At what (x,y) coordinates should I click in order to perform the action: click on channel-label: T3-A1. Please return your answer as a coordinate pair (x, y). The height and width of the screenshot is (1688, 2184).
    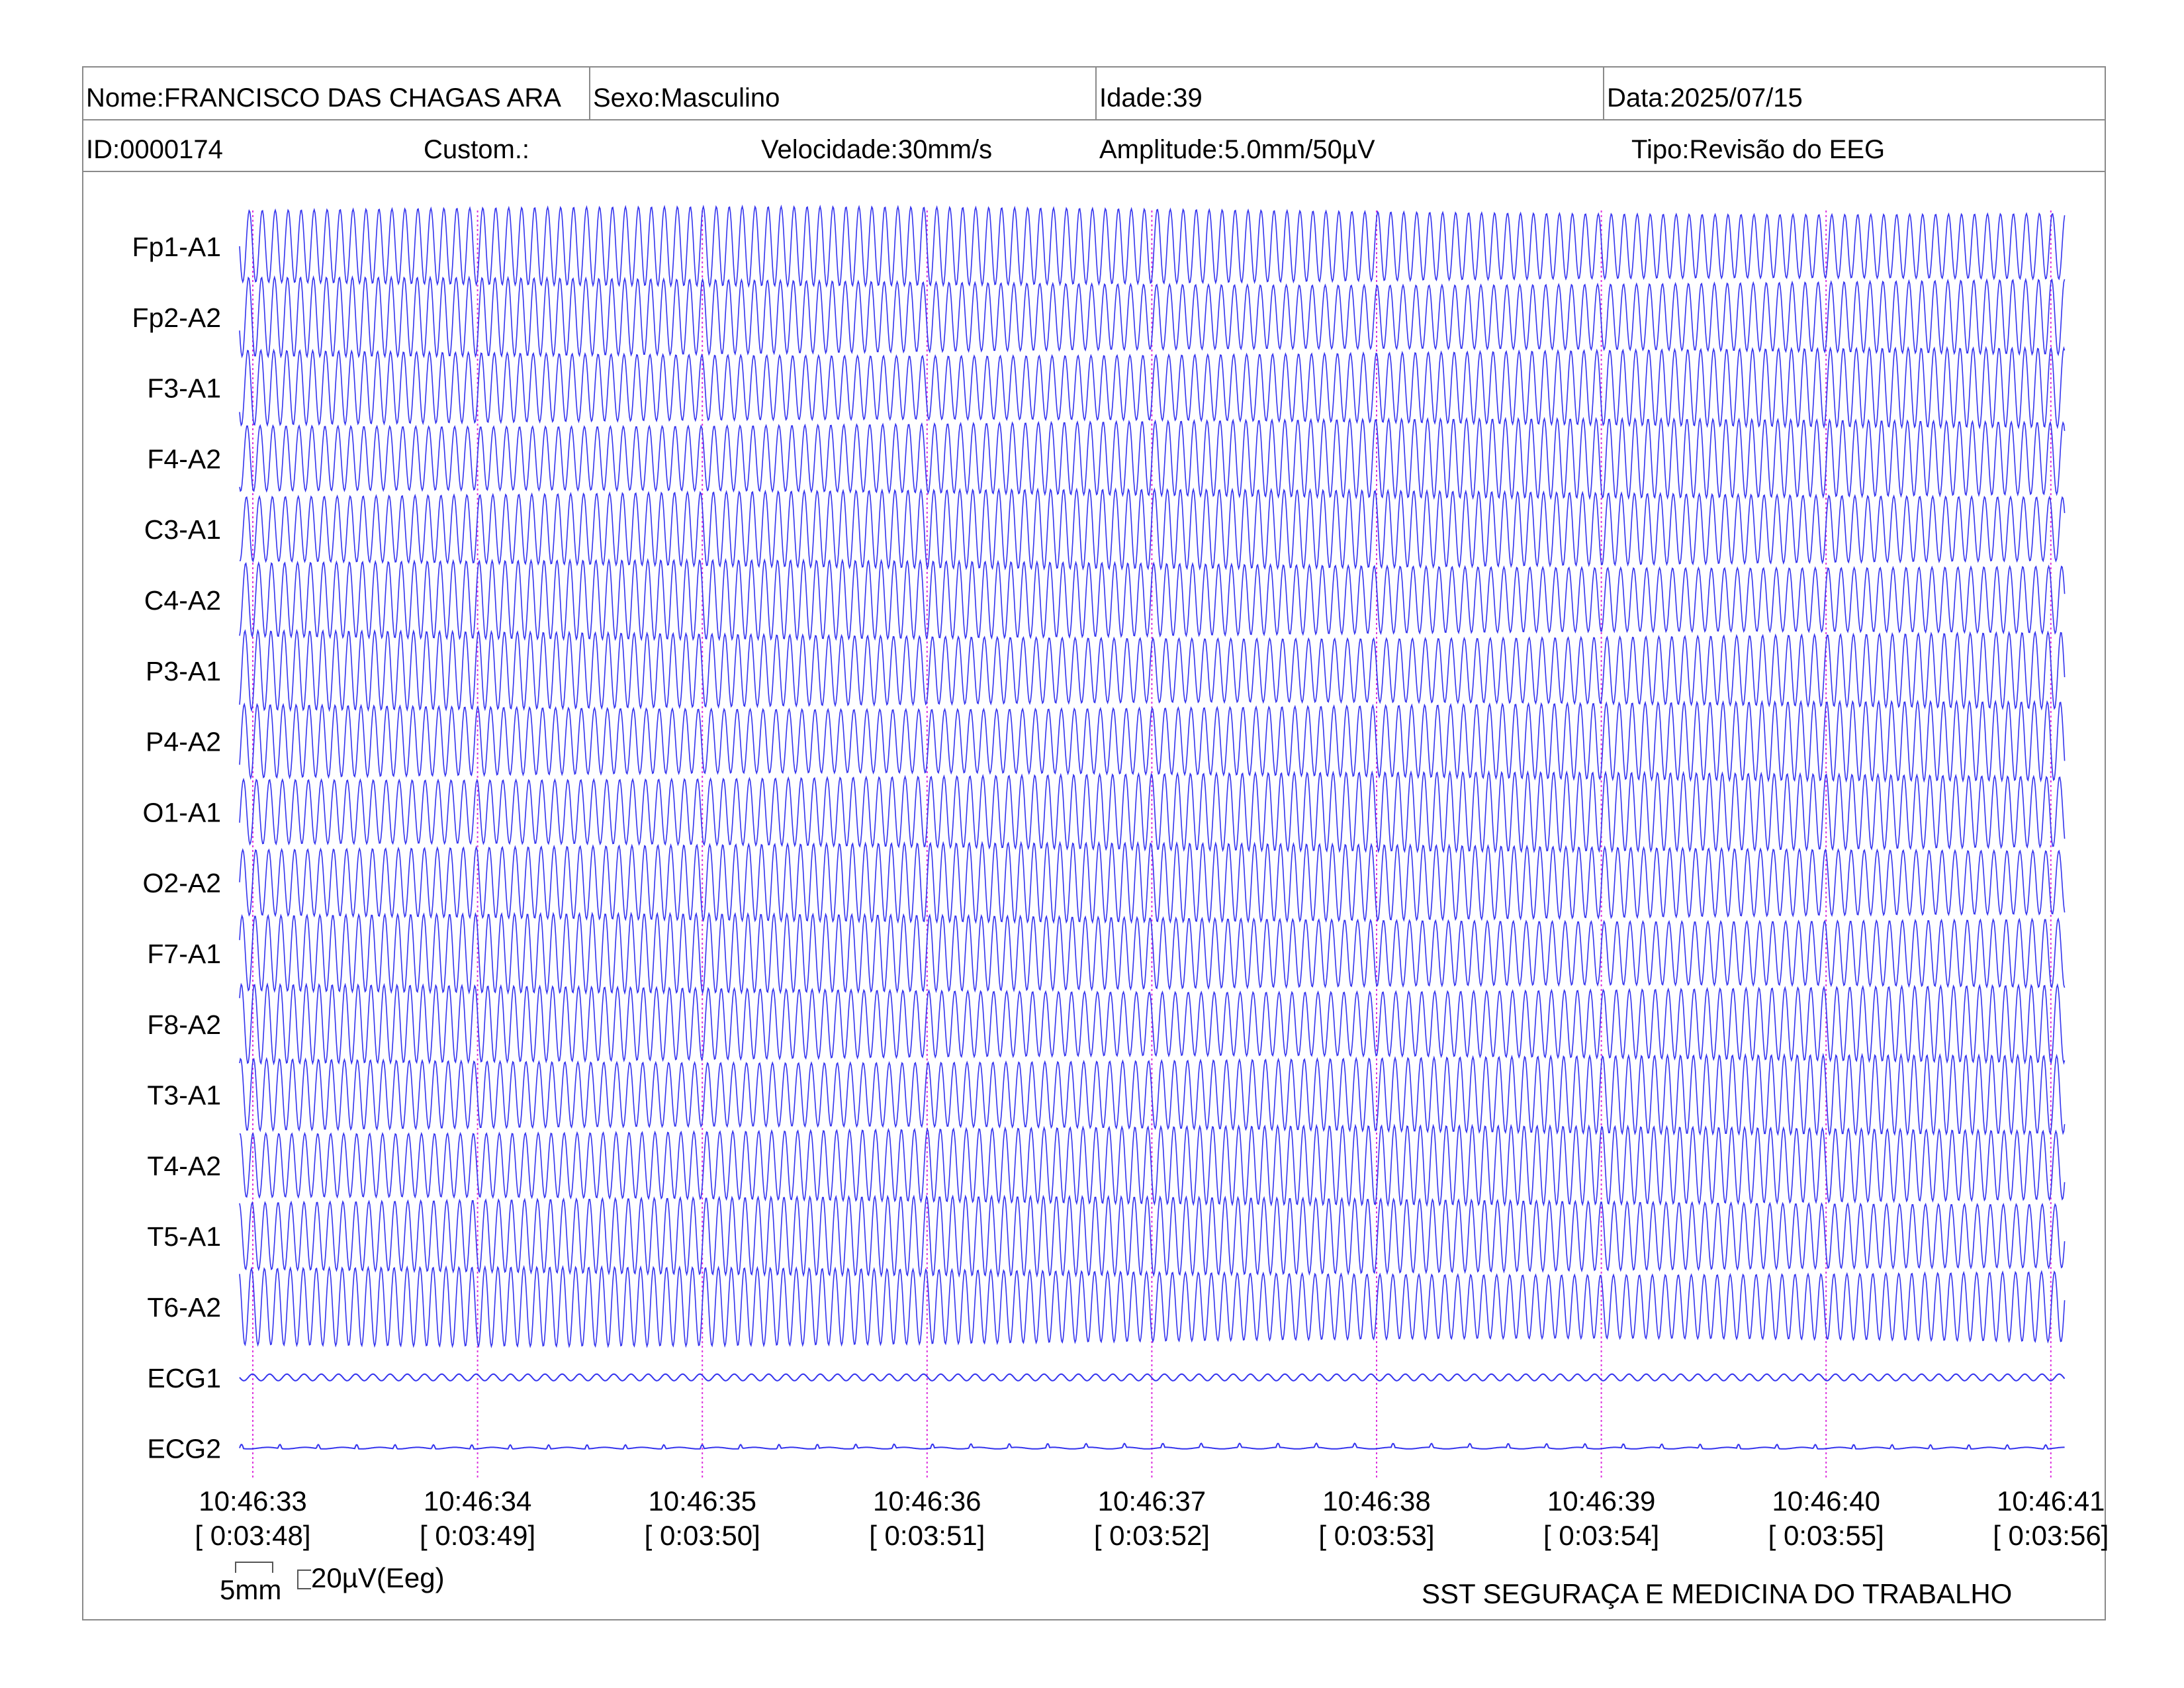
    Looking at the image, I should click on (184, 1095).